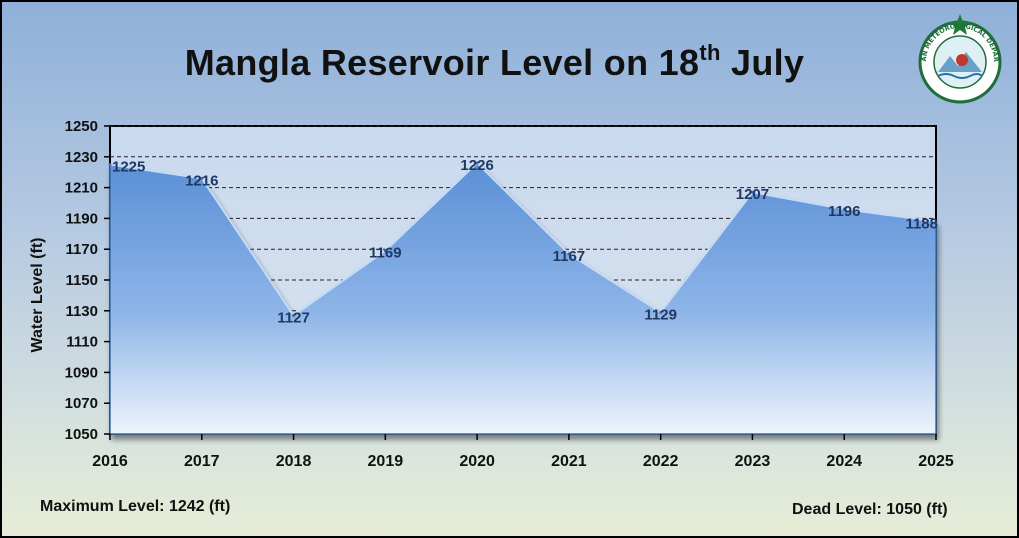  What do you see at coordinates (81, 218) in the screenshot?
I see `y-tick-label: 1190` at bounding box center [81, 218].